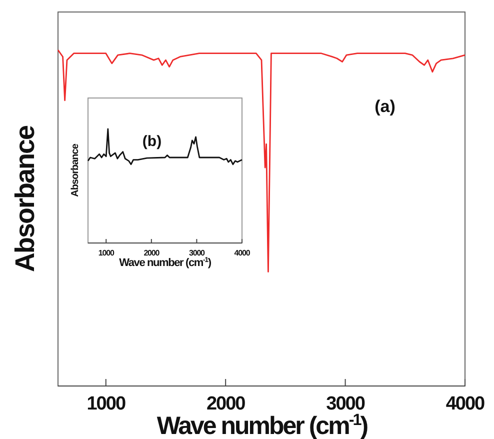 Image resolution: width=494 pixels, height=439 pixels. I want to click on annotation: (a), so click(385, 106).